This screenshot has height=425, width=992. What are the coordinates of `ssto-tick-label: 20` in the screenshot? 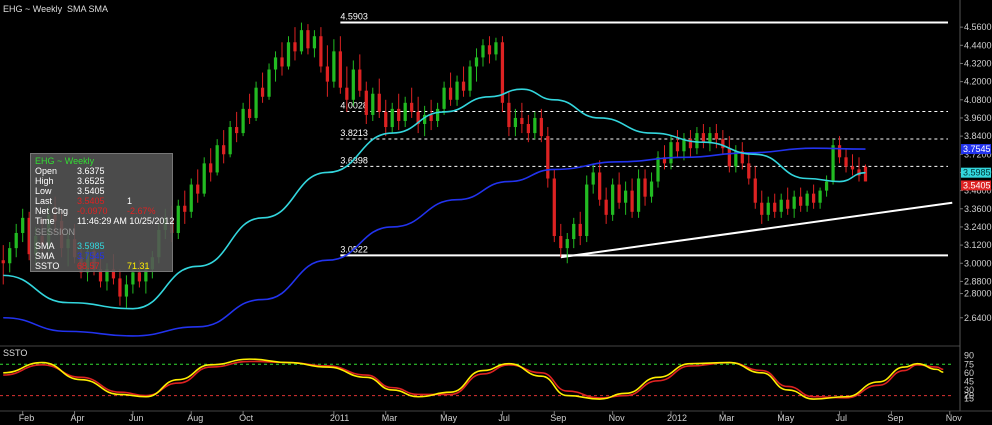 It's located at (969, 396).